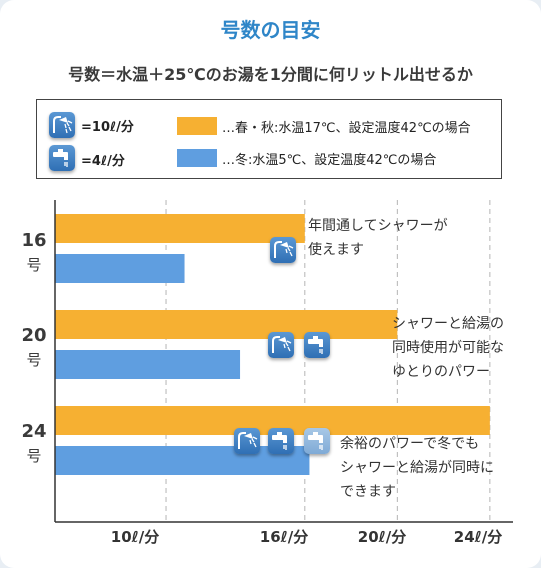  What do you see at coordinates (34, 431) in the screenshot?
I see `category-label-24: 24` at bounding box center [34, 431].